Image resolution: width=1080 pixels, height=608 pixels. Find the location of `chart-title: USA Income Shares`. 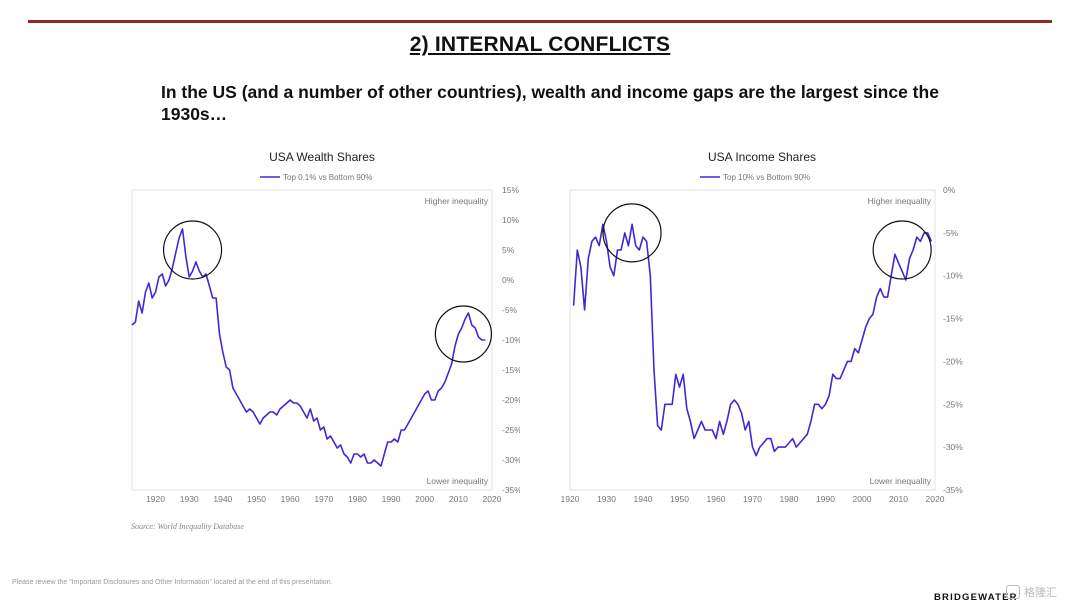

chart-title: USA Income Shares is located at coordinates (762, 157).